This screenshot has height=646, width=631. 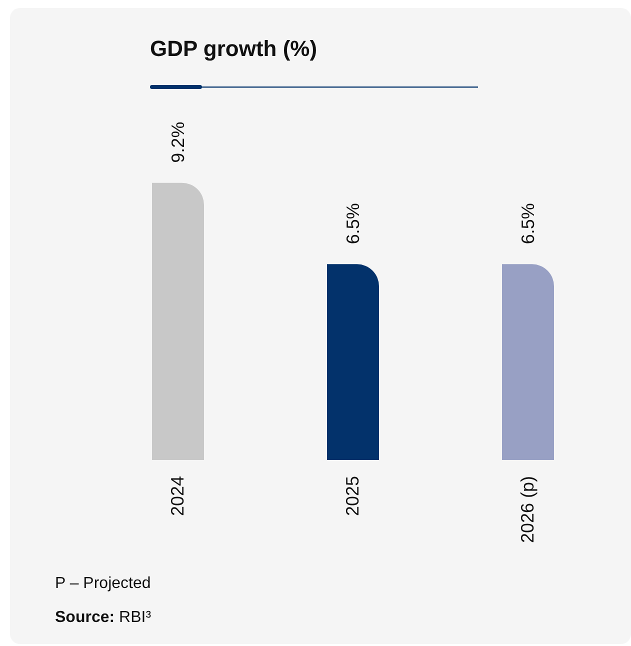 What do you see at coordinates (178, 496) in the screenshot?
I see `x-tick-label: 2024` at bounding box center [178, 496].